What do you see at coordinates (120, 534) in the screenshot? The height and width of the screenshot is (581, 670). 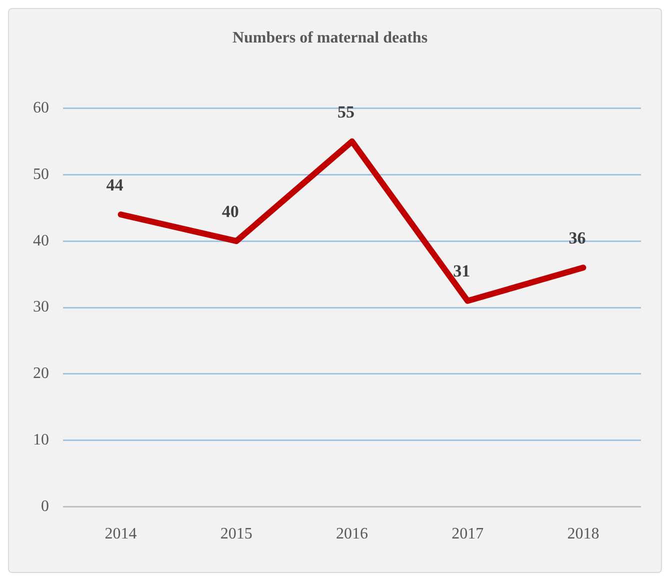 I see `x-tick-label: 2014` at bounding box center [120, 534].